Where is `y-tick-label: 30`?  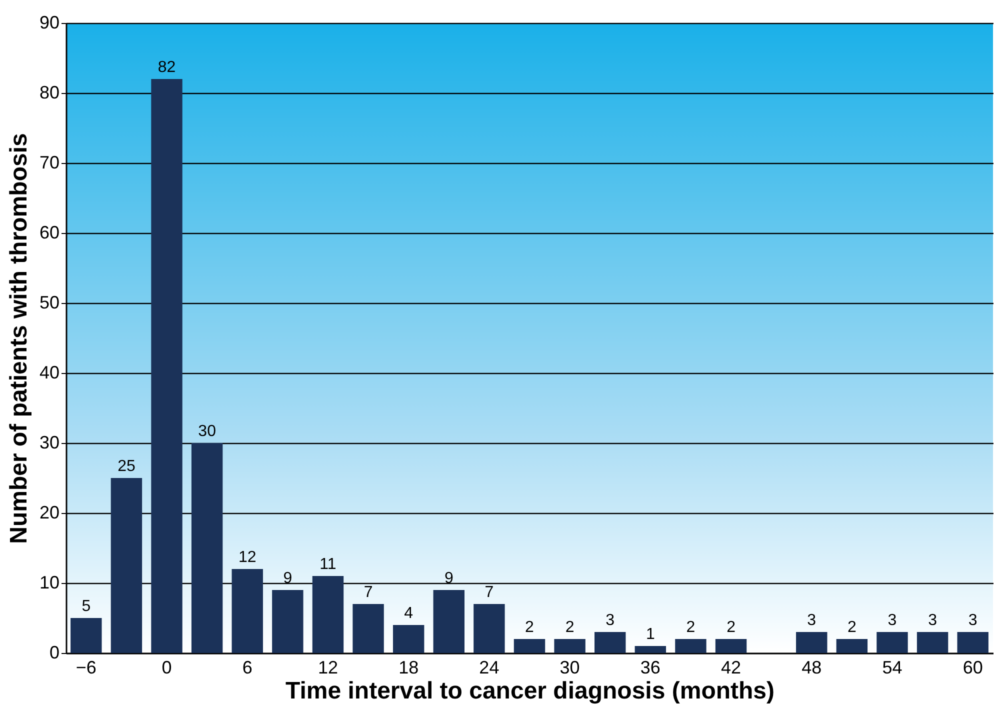 y-tick-label: 30 is located at coordinates (49, 442).